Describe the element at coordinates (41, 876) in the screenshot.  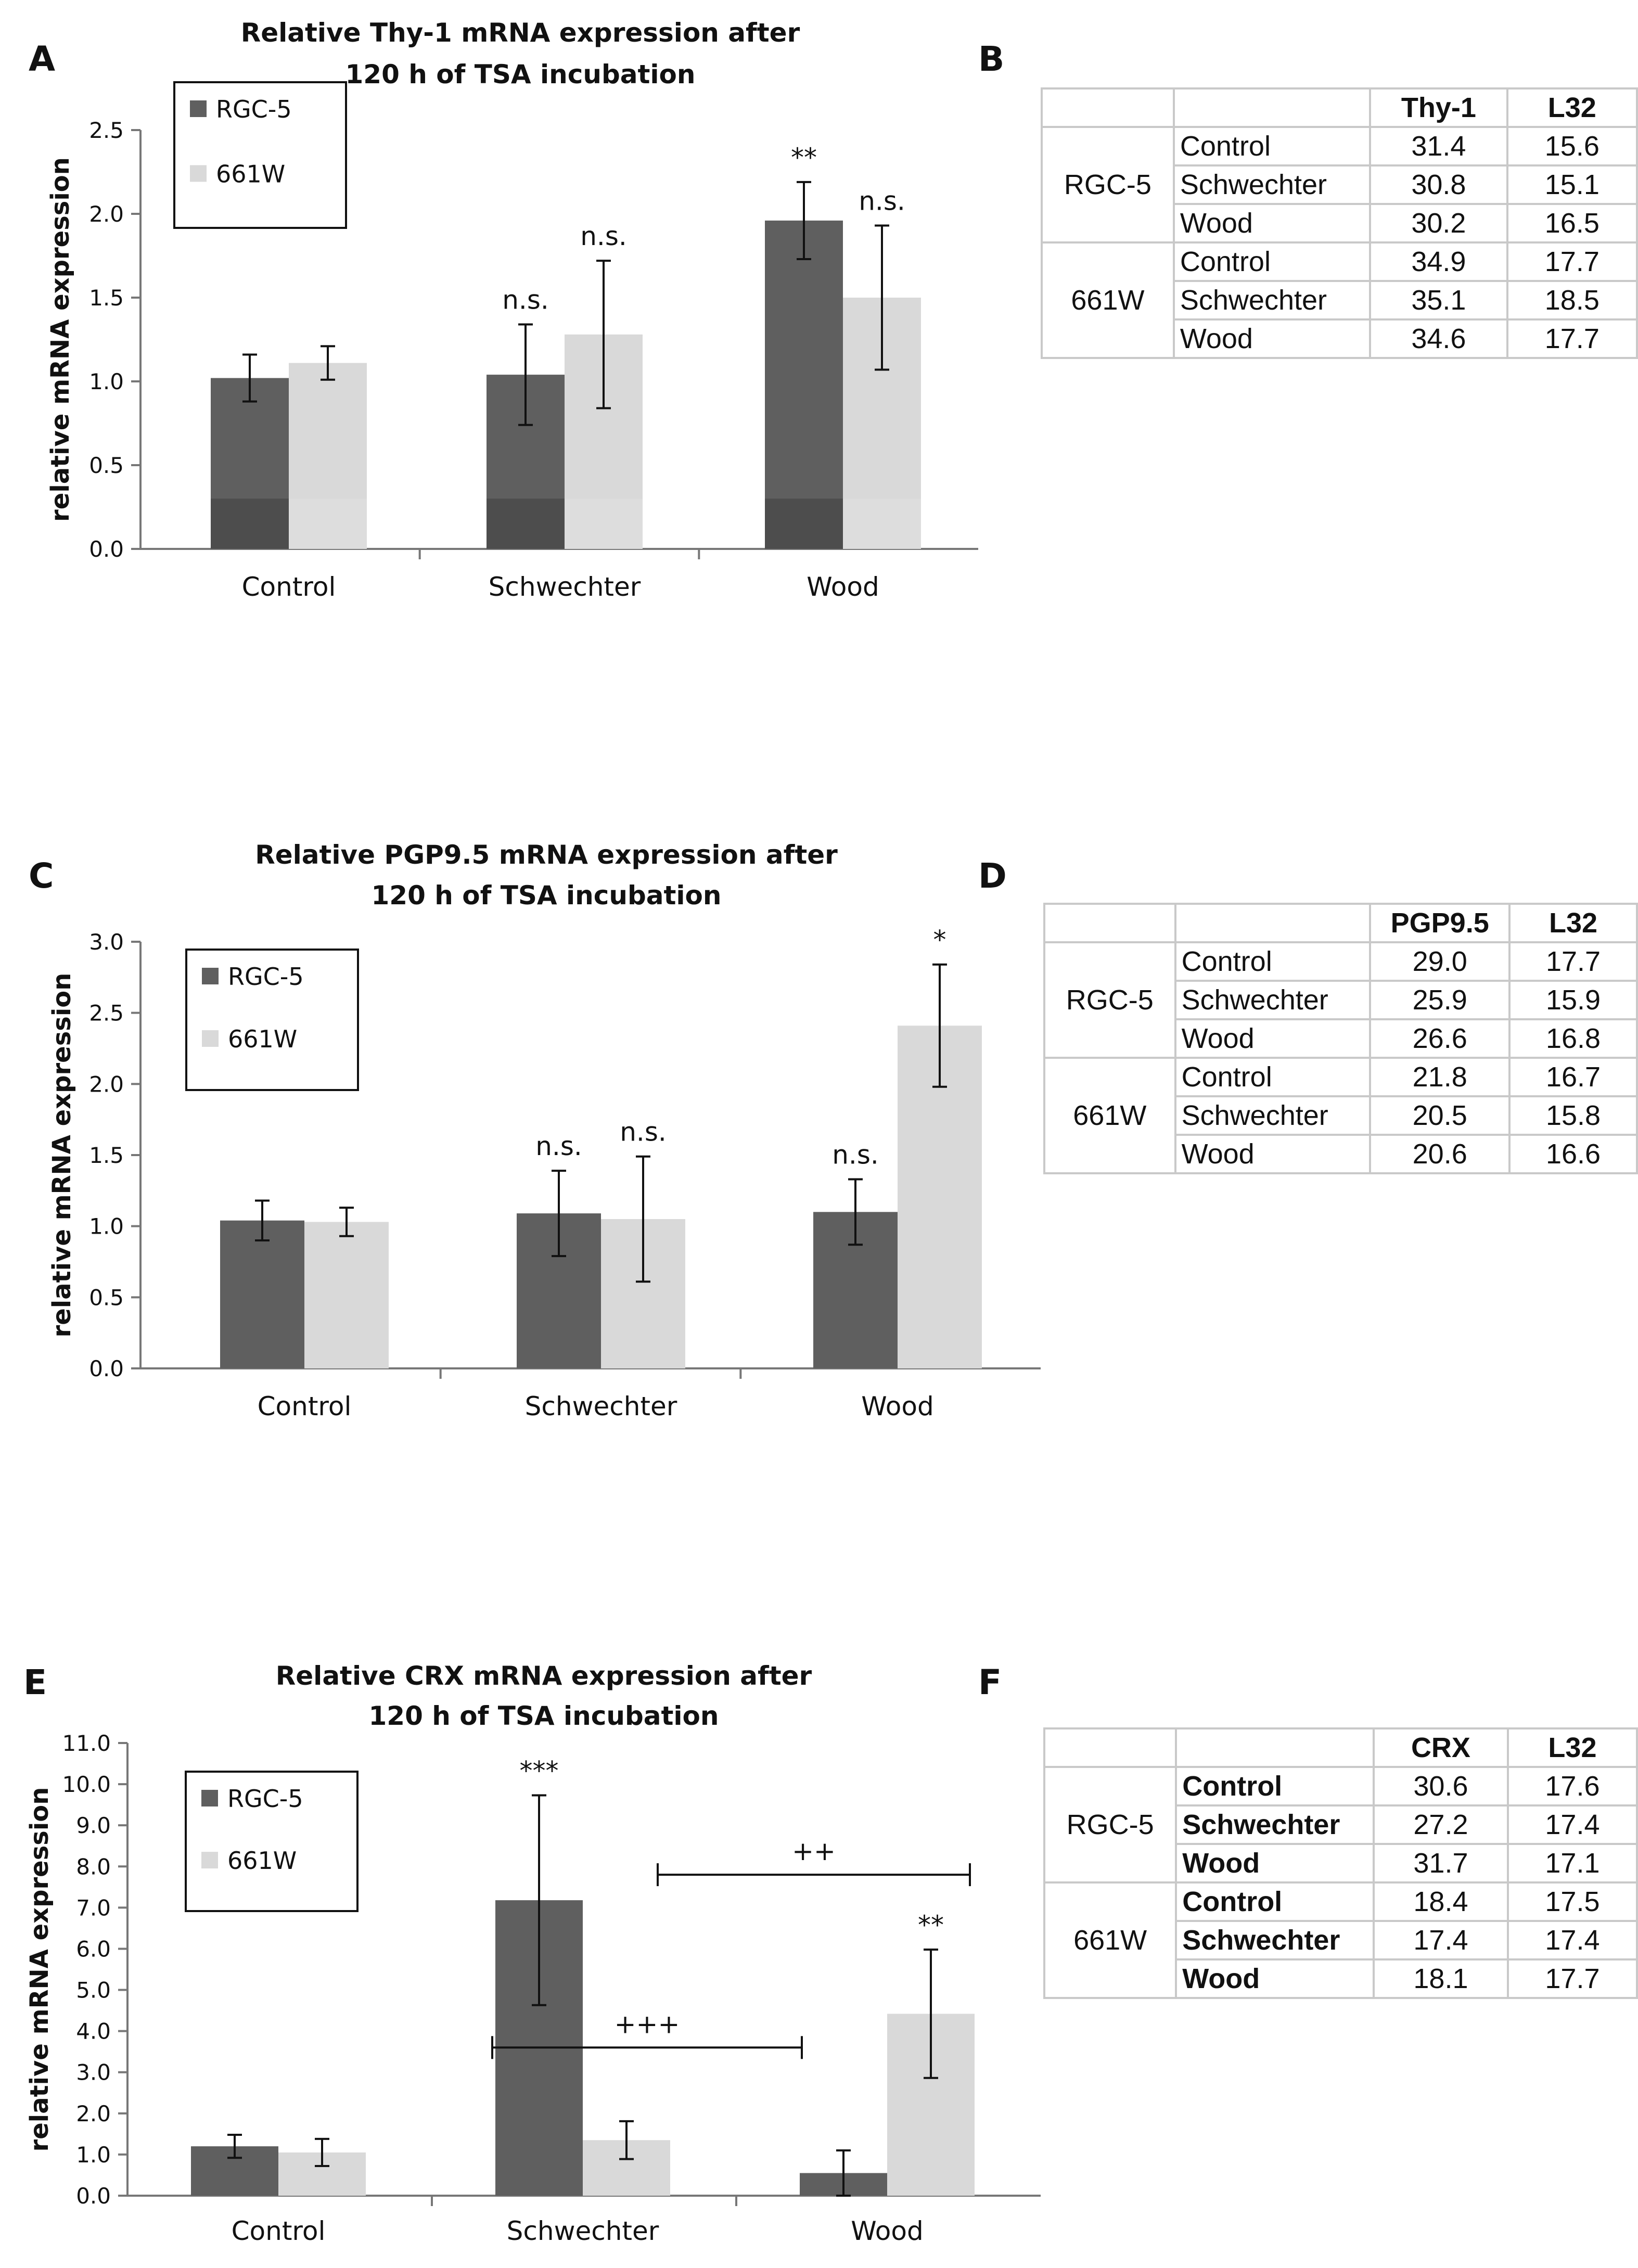
I see `panel-letter-c: C` at that location.